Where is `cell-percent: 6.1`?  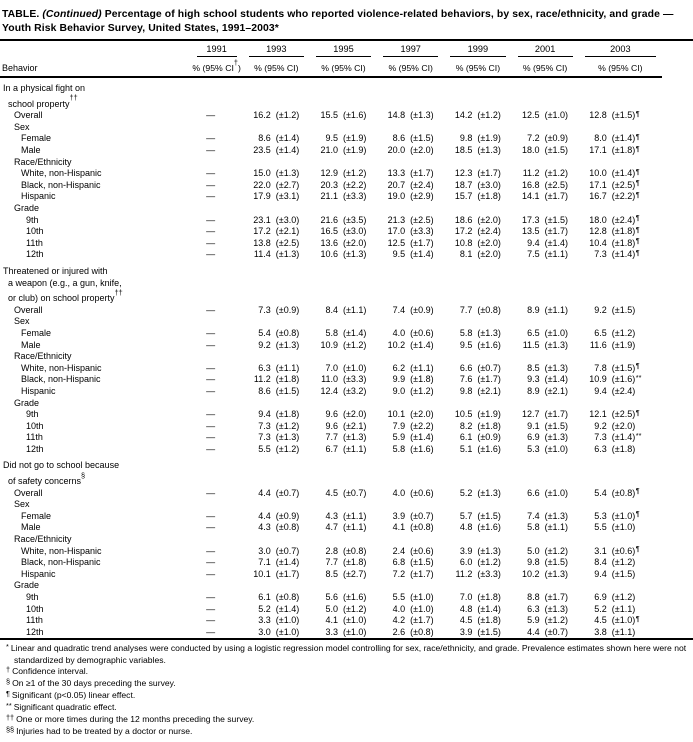
cell-percent: 6.1 is located at coordinates (466, 437).